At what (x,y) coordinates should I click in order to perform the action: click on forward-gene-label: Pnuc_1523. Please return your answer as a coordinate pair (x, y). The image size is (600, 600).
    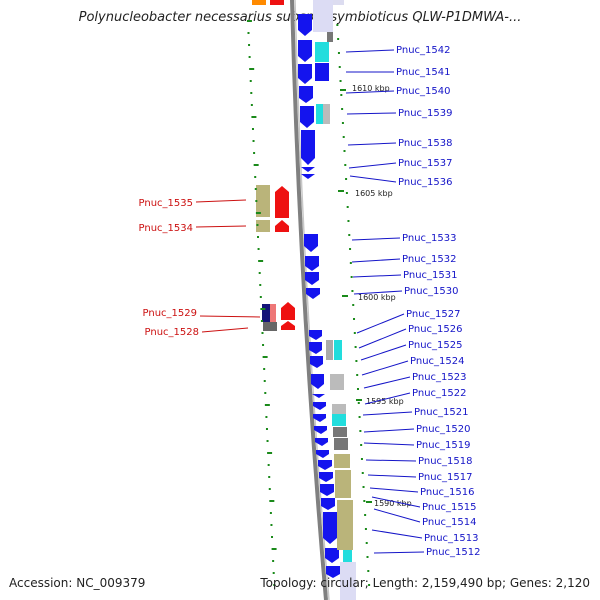
    Looking at the image, I should click on (439, 377).